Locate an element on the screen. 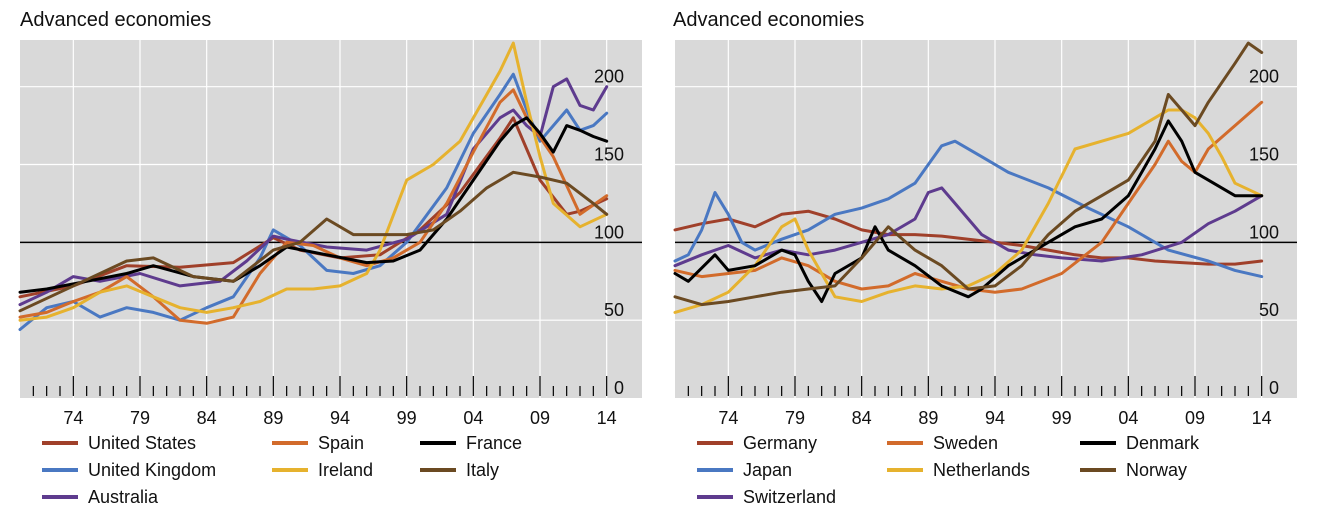  legend-item-switzerland: Switzerland is located at coordinates (766, 497).